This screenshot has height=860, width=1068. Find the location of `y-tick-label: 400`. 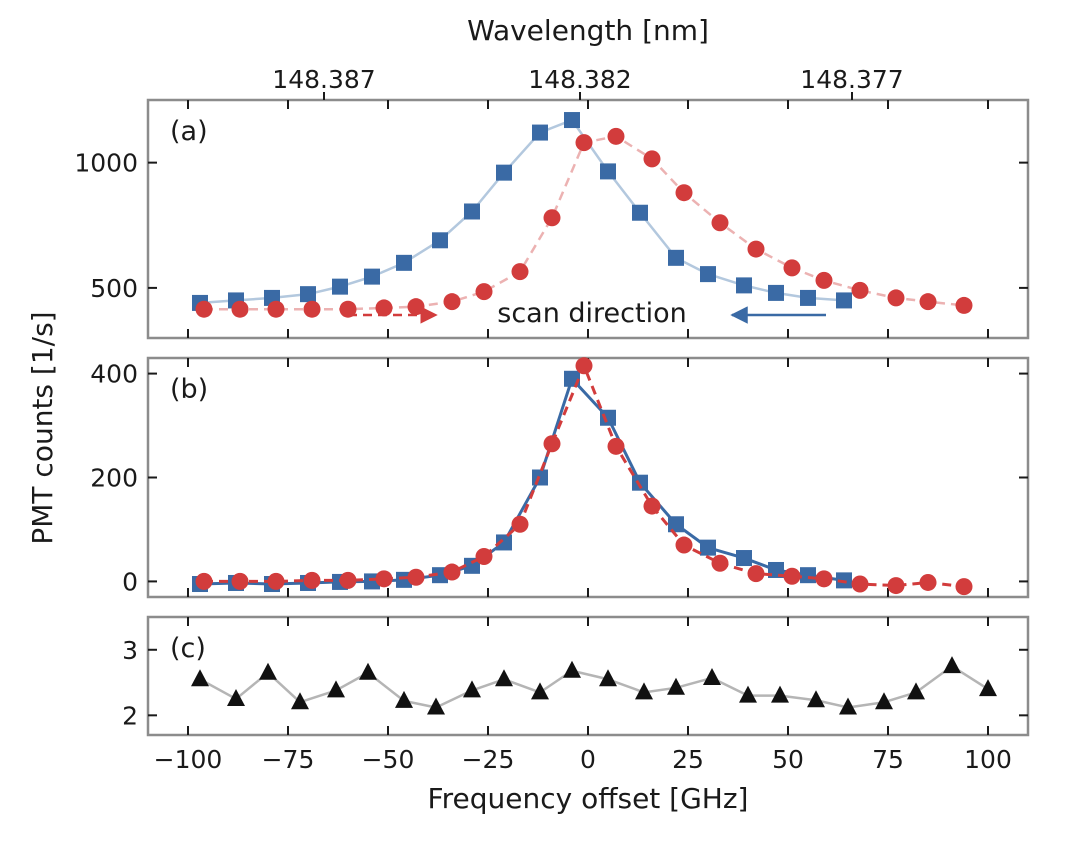

y-tick-label: 400 is located at coordinates (114, 374).